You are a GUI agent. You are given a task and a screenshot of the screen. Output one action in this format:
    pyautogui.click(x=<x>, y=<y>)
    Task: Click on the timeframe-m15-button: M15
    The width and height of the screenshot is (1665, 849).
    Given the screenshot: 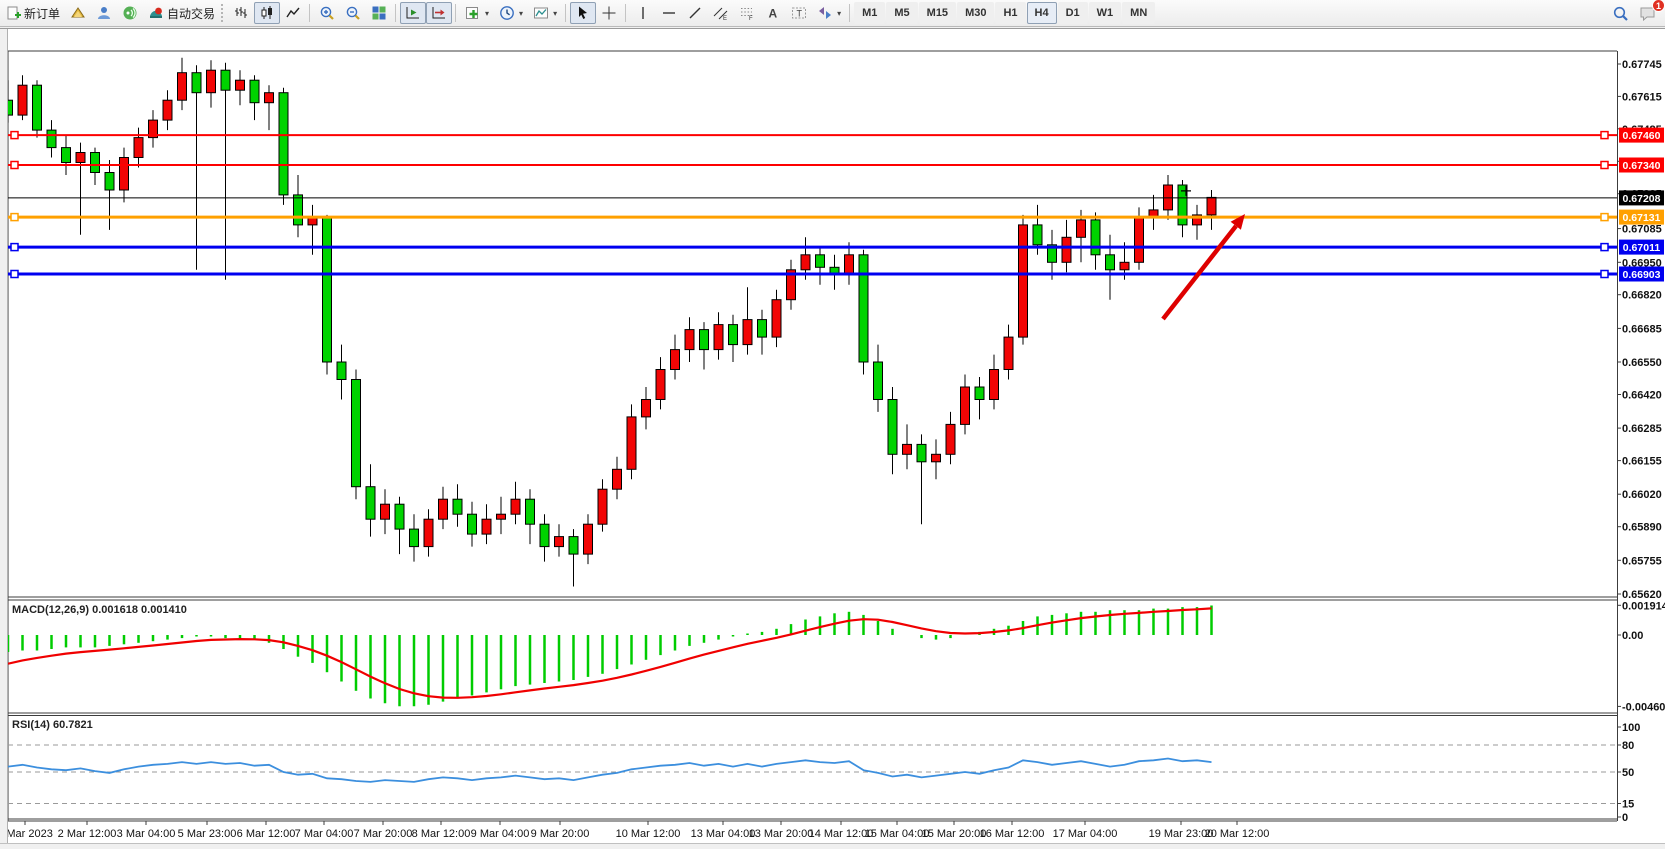 What is the action you would take?
    pyautogui.click(x=937, y=13)
    